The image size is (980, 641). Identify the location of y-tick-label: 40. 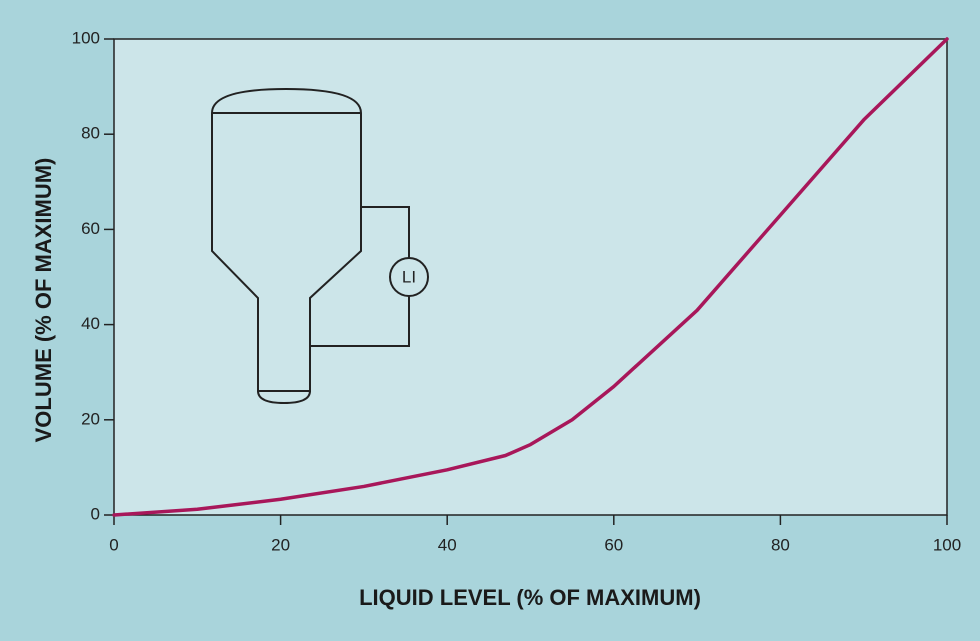
(90, 323).